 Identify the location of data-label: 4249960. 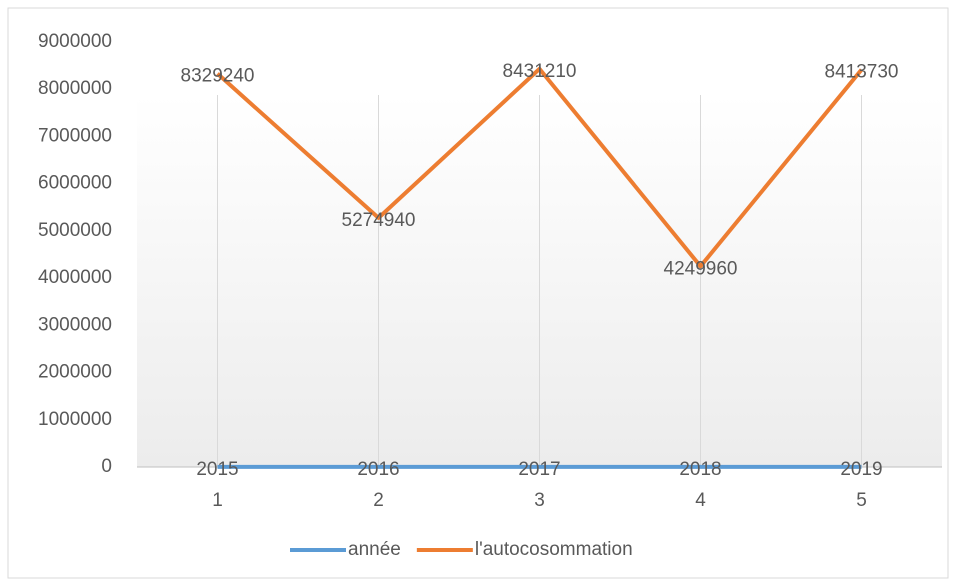
(701, 268).